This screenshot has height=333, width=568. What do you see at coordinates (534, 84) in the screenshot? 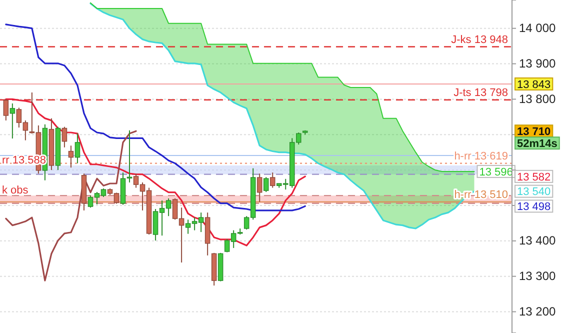
I see `y2-tick-label: 13 843` at bounding box center [534, 84].